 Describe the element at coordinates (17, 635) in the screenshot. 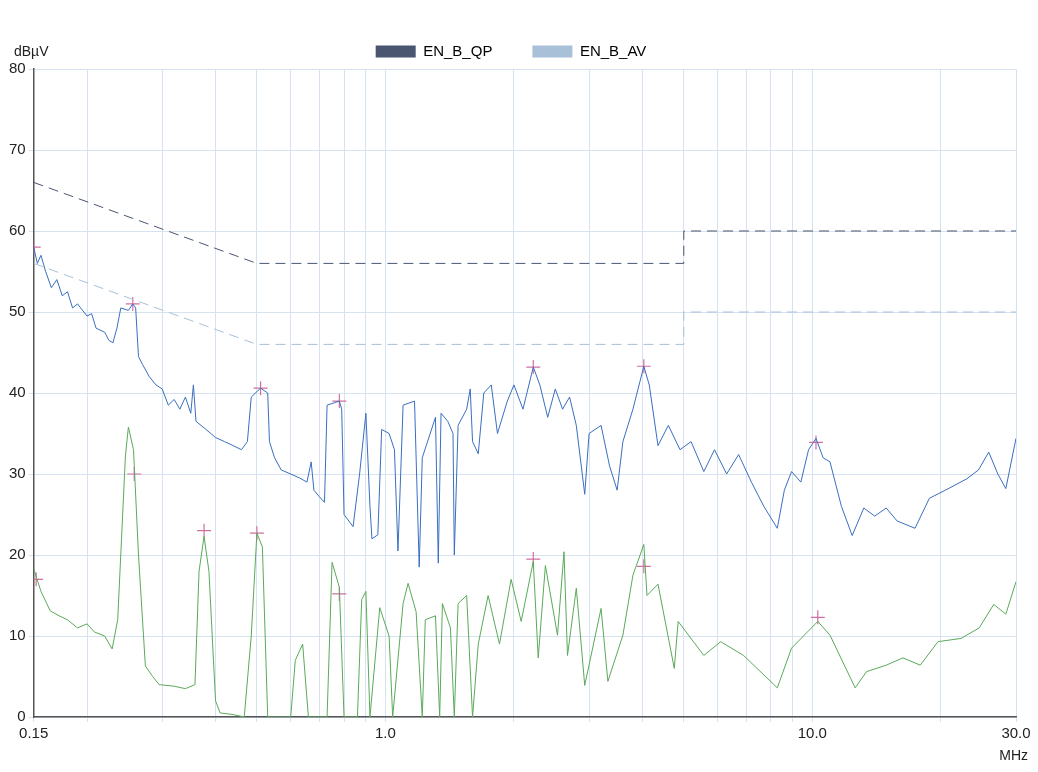

I see `y-tick-label: 10` at that location.